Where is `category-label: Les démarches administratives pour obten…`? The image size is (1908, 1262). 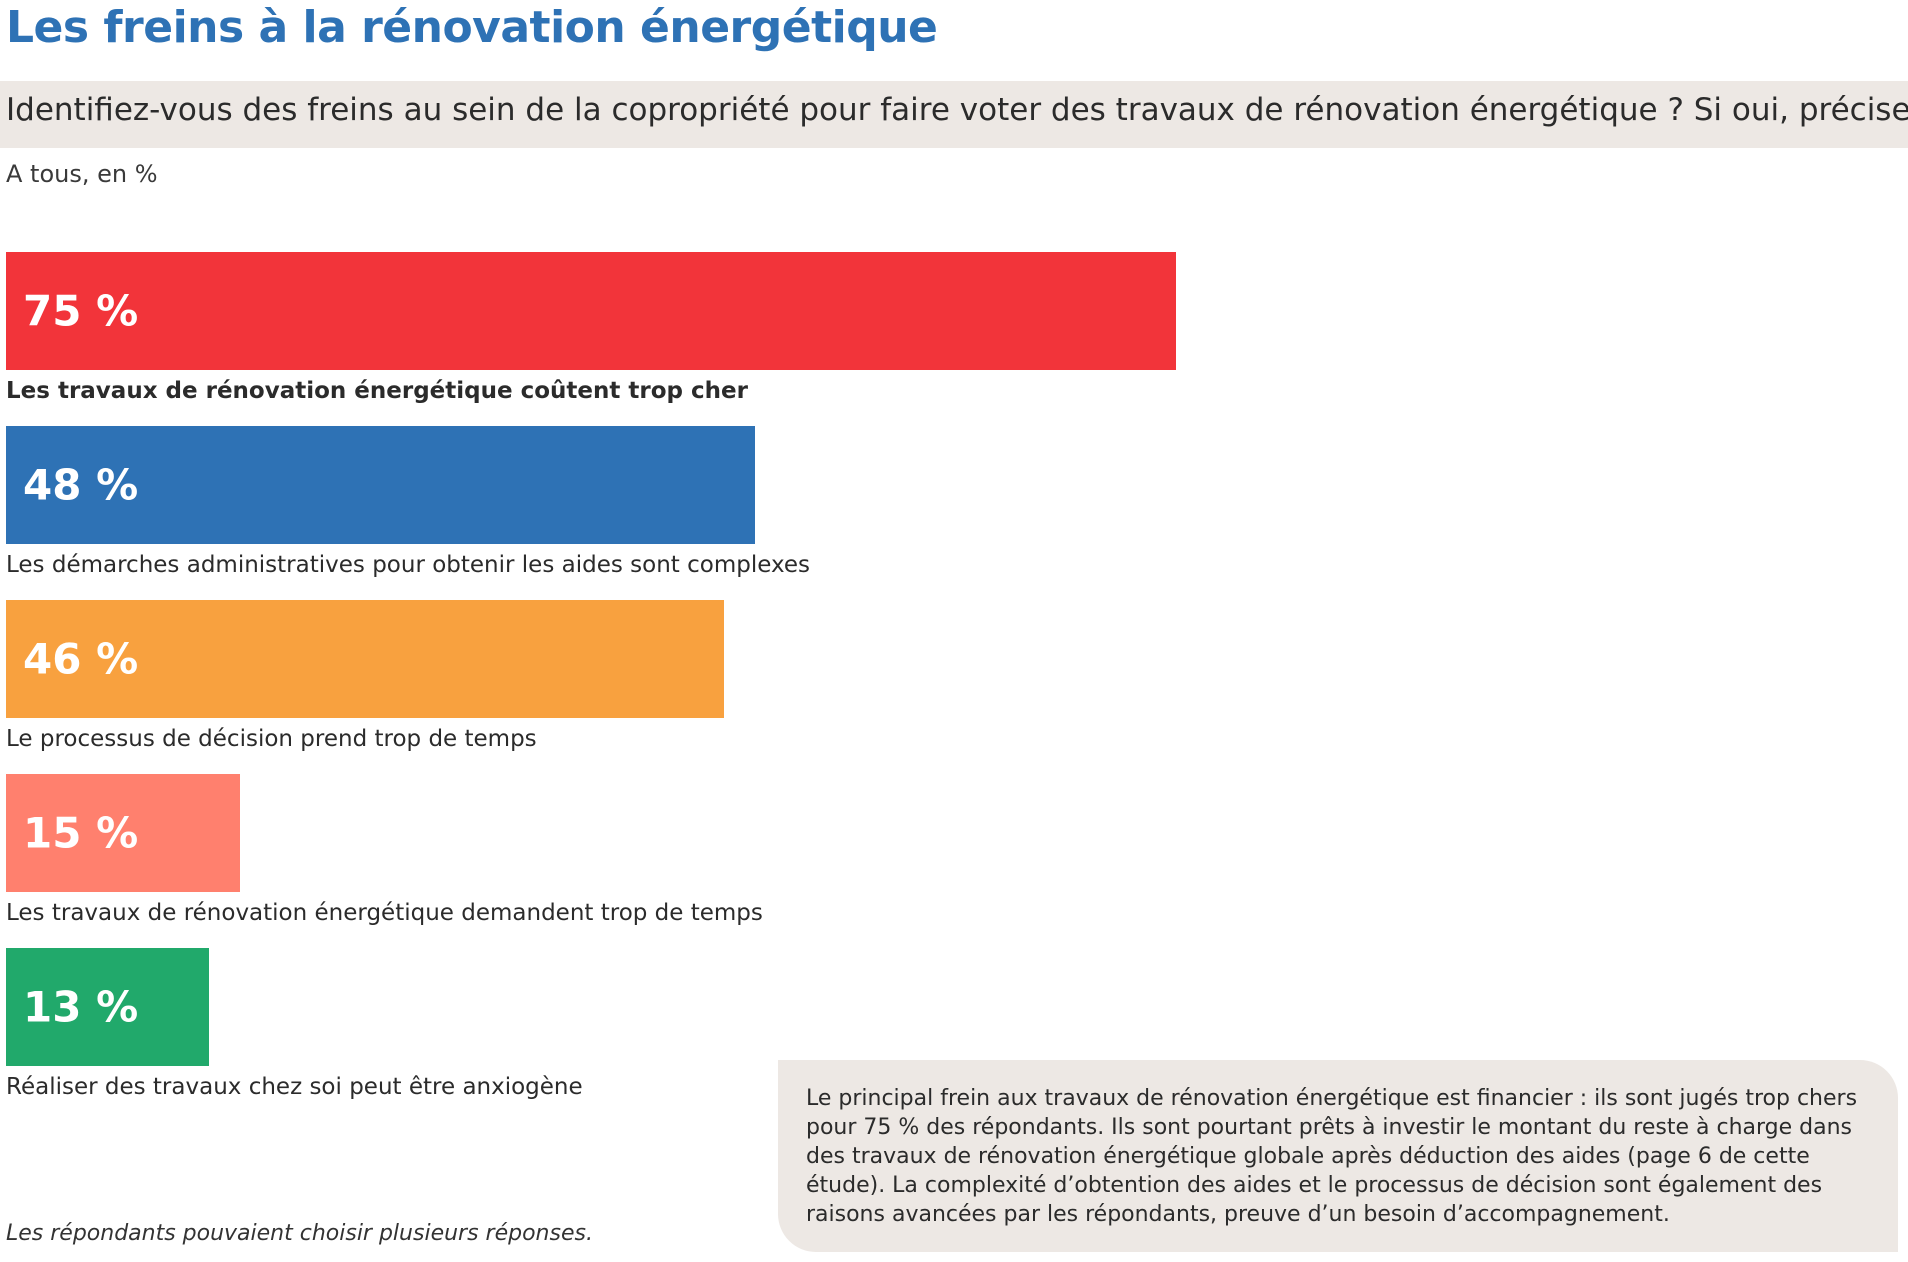 category-label: Les démarches administratives pour obten… is located at coordinates (408, 565).